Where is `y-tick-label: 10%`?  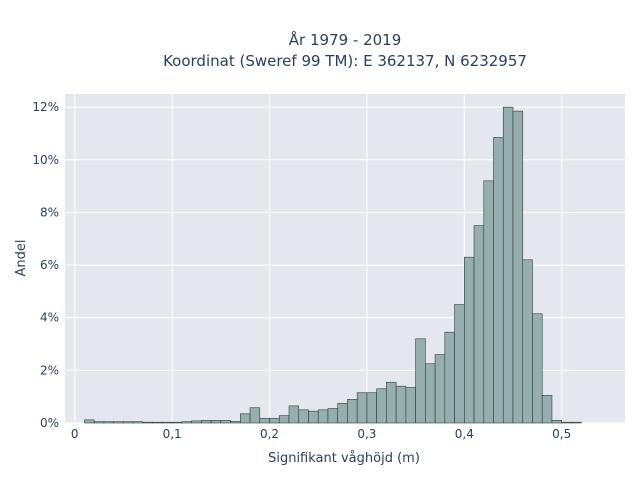
y-tick-label: 10% is located at coordinates (45, 160).